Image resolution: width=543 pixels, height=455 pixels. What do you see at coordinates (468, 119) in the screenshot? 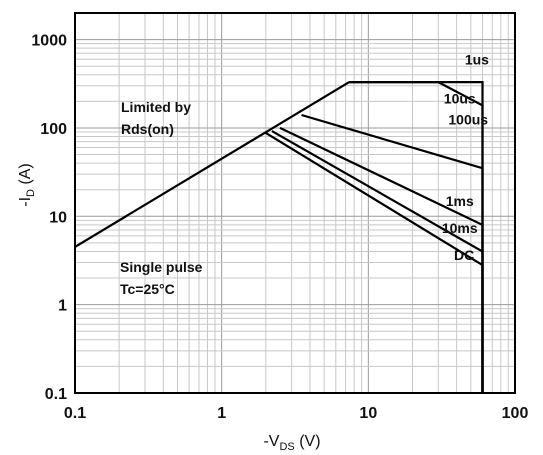
I see `series-label-100us: 100us` at bounding box center [468, 119].